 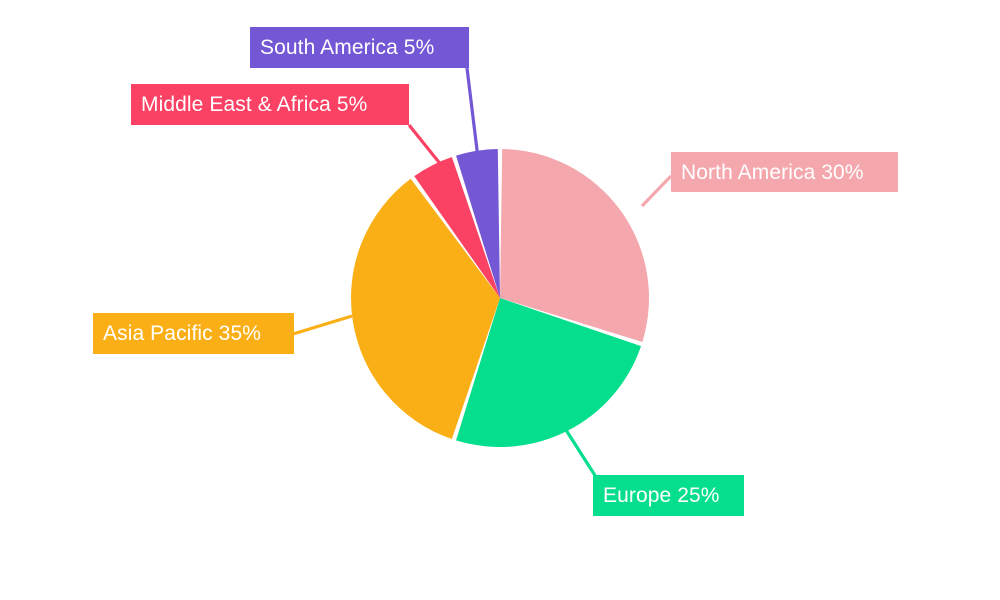 I want to click on pie-slice-asia-pacific, so click(x=425, y=309).